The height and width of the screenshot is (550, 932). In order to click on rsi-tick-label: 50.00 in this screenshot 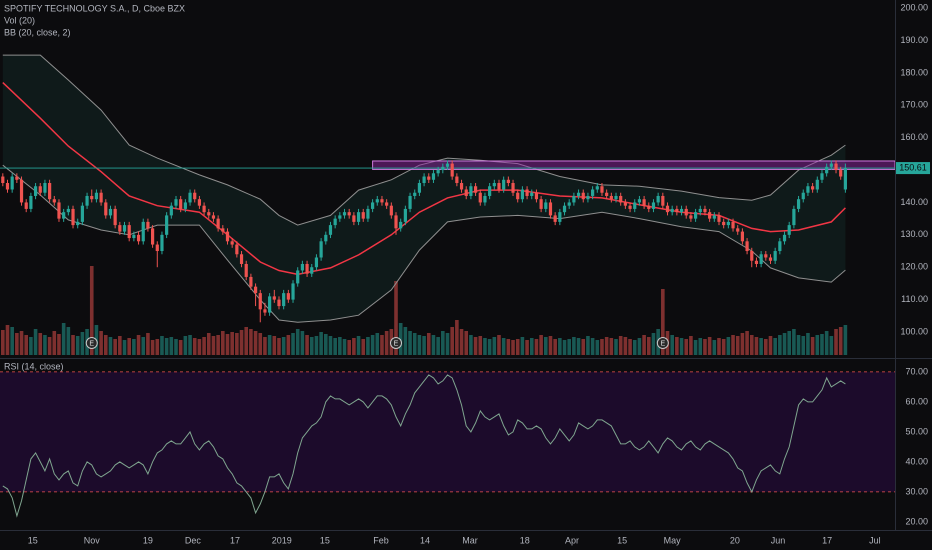, I will do `click(916, 431)`.